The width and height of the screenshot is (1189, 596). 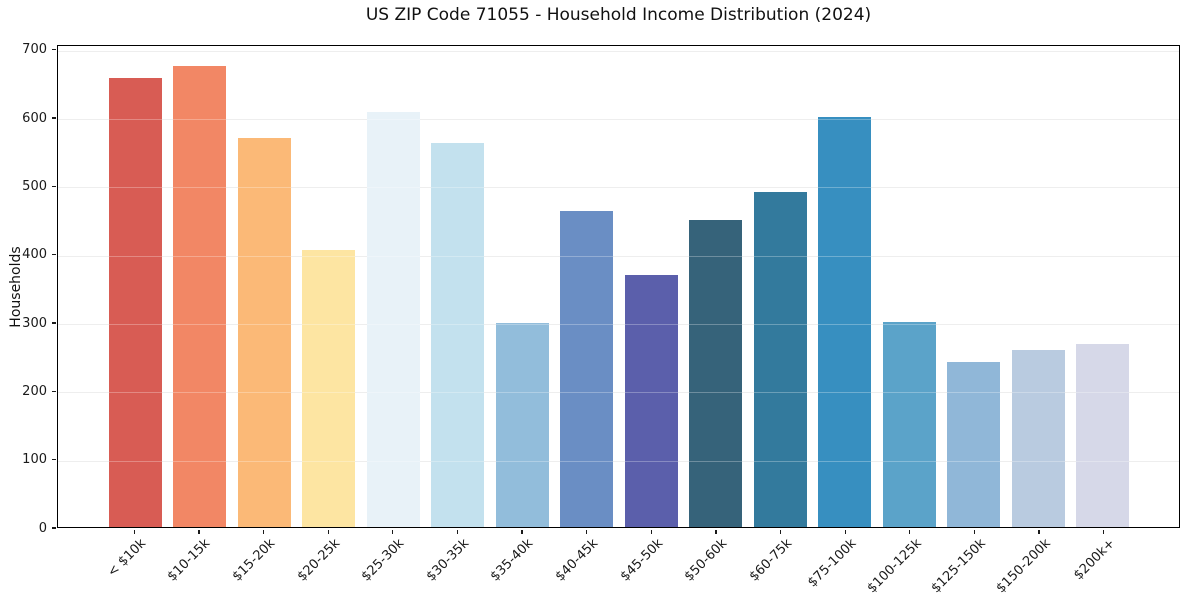 What do you see at coordinates (383, 560) in the screenshot?
I see `x-tick-label-text: $25-30k` at bounding box center [383, 560].